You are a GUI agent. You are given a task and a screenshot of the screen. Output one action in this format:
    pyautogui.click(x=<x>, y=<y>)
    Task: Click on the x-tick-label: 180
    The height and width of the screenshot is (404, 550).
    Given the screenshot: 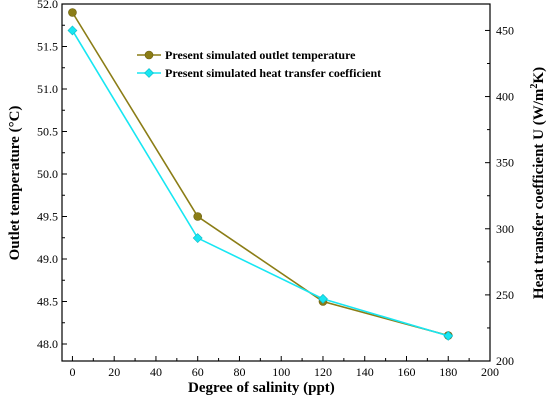 What is the action you would take?
    pyautogui.click(x=448, y=372)
    